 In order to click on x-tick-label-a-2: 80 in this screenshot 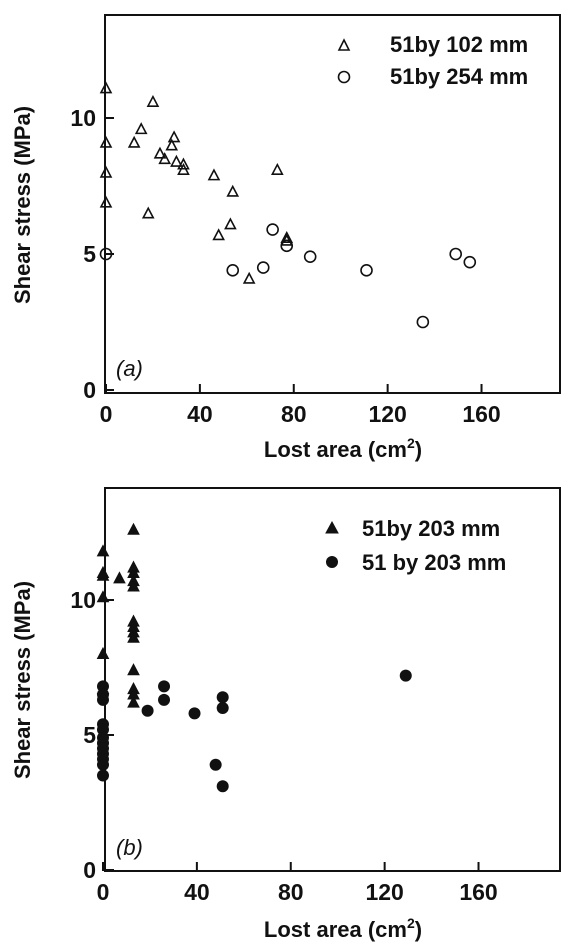, I will do `click(294, 414)`.